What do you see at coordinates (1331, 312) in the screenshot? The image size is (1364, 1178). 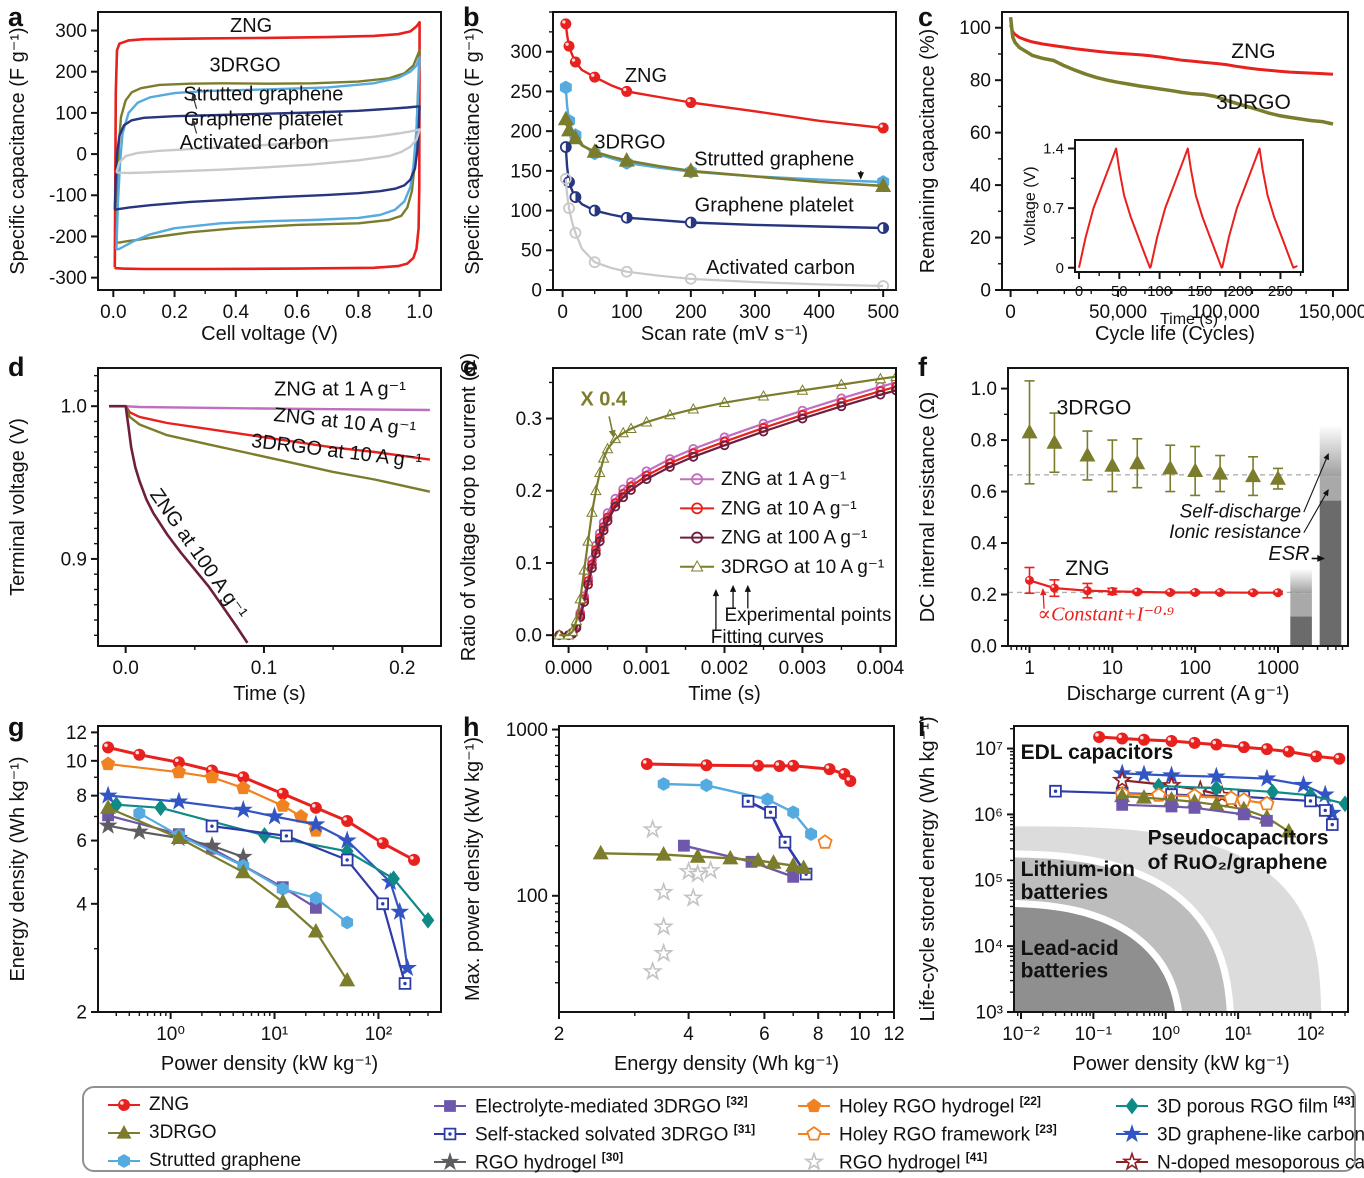 I see `svg-text: 150,000` at bounding box center [1331, 312].